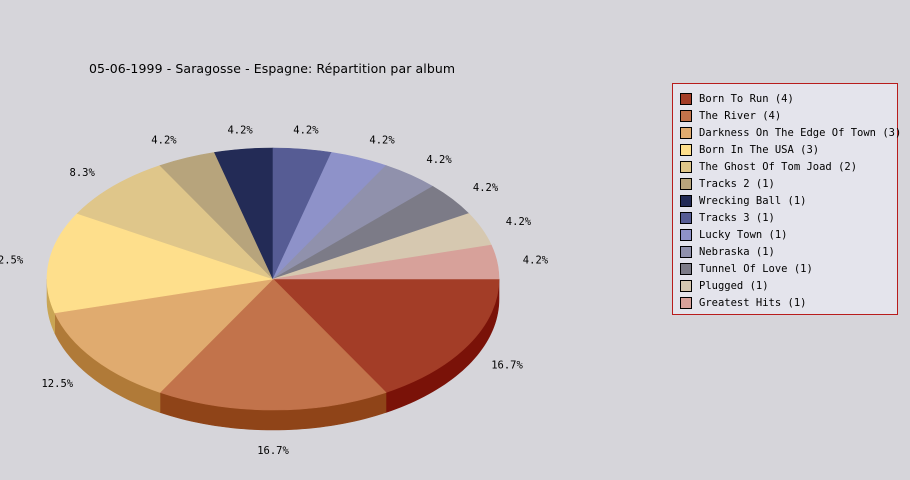  What do you see at coordinates (507, 366) in the screenshot?
I see `pie-pct-label-0: 16.7%` at bounding box center [507, 366].